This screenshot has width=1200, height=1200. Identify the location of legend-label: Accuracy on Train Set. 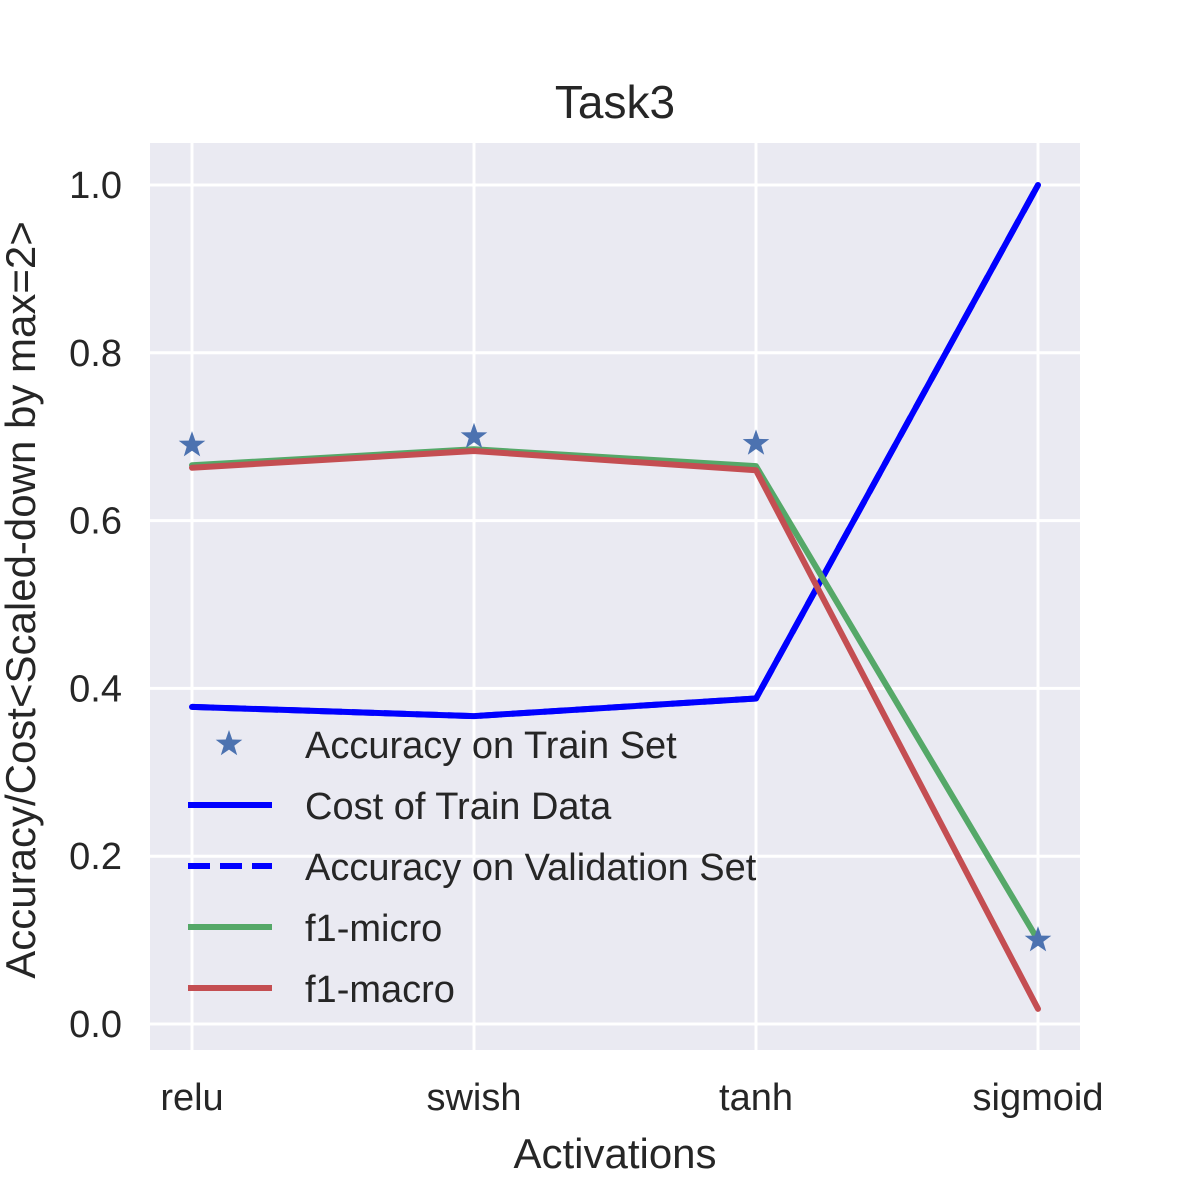
(491, 746).